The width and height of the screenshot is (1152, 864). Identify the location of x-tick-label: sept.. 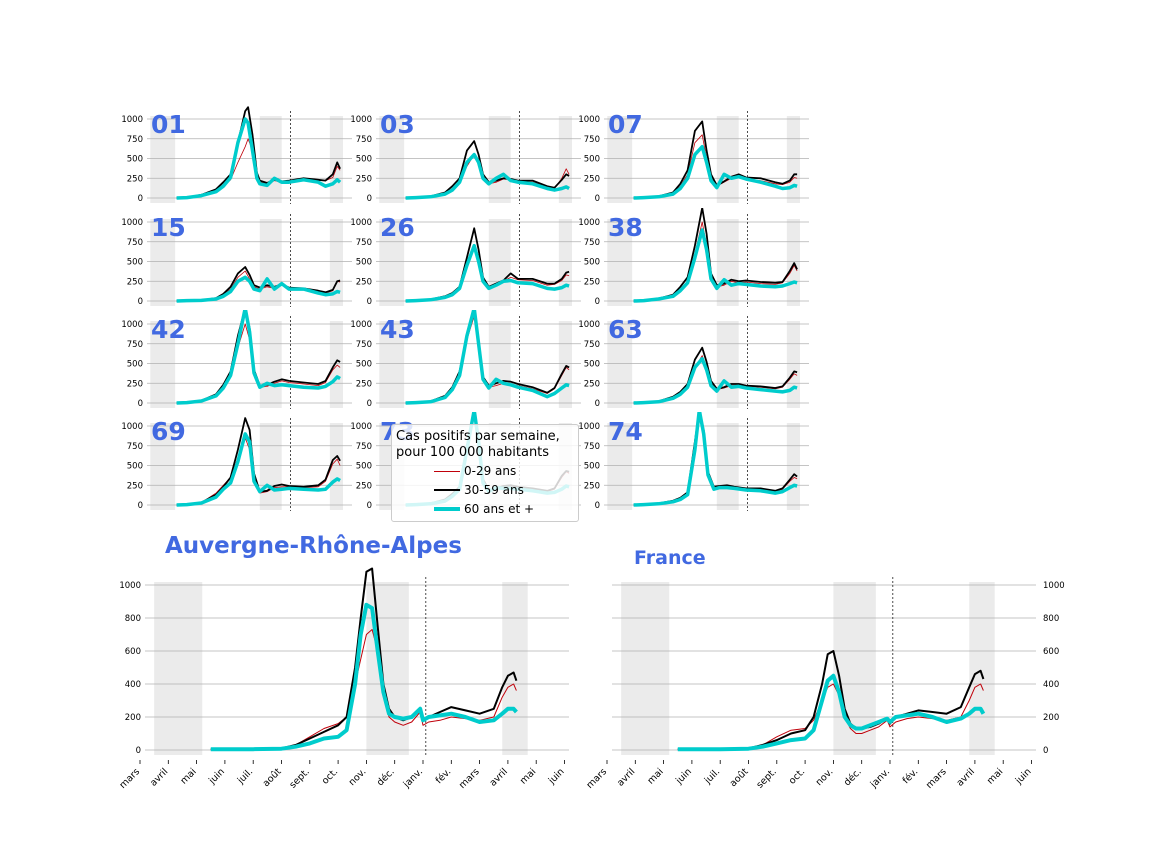
(299, 778).